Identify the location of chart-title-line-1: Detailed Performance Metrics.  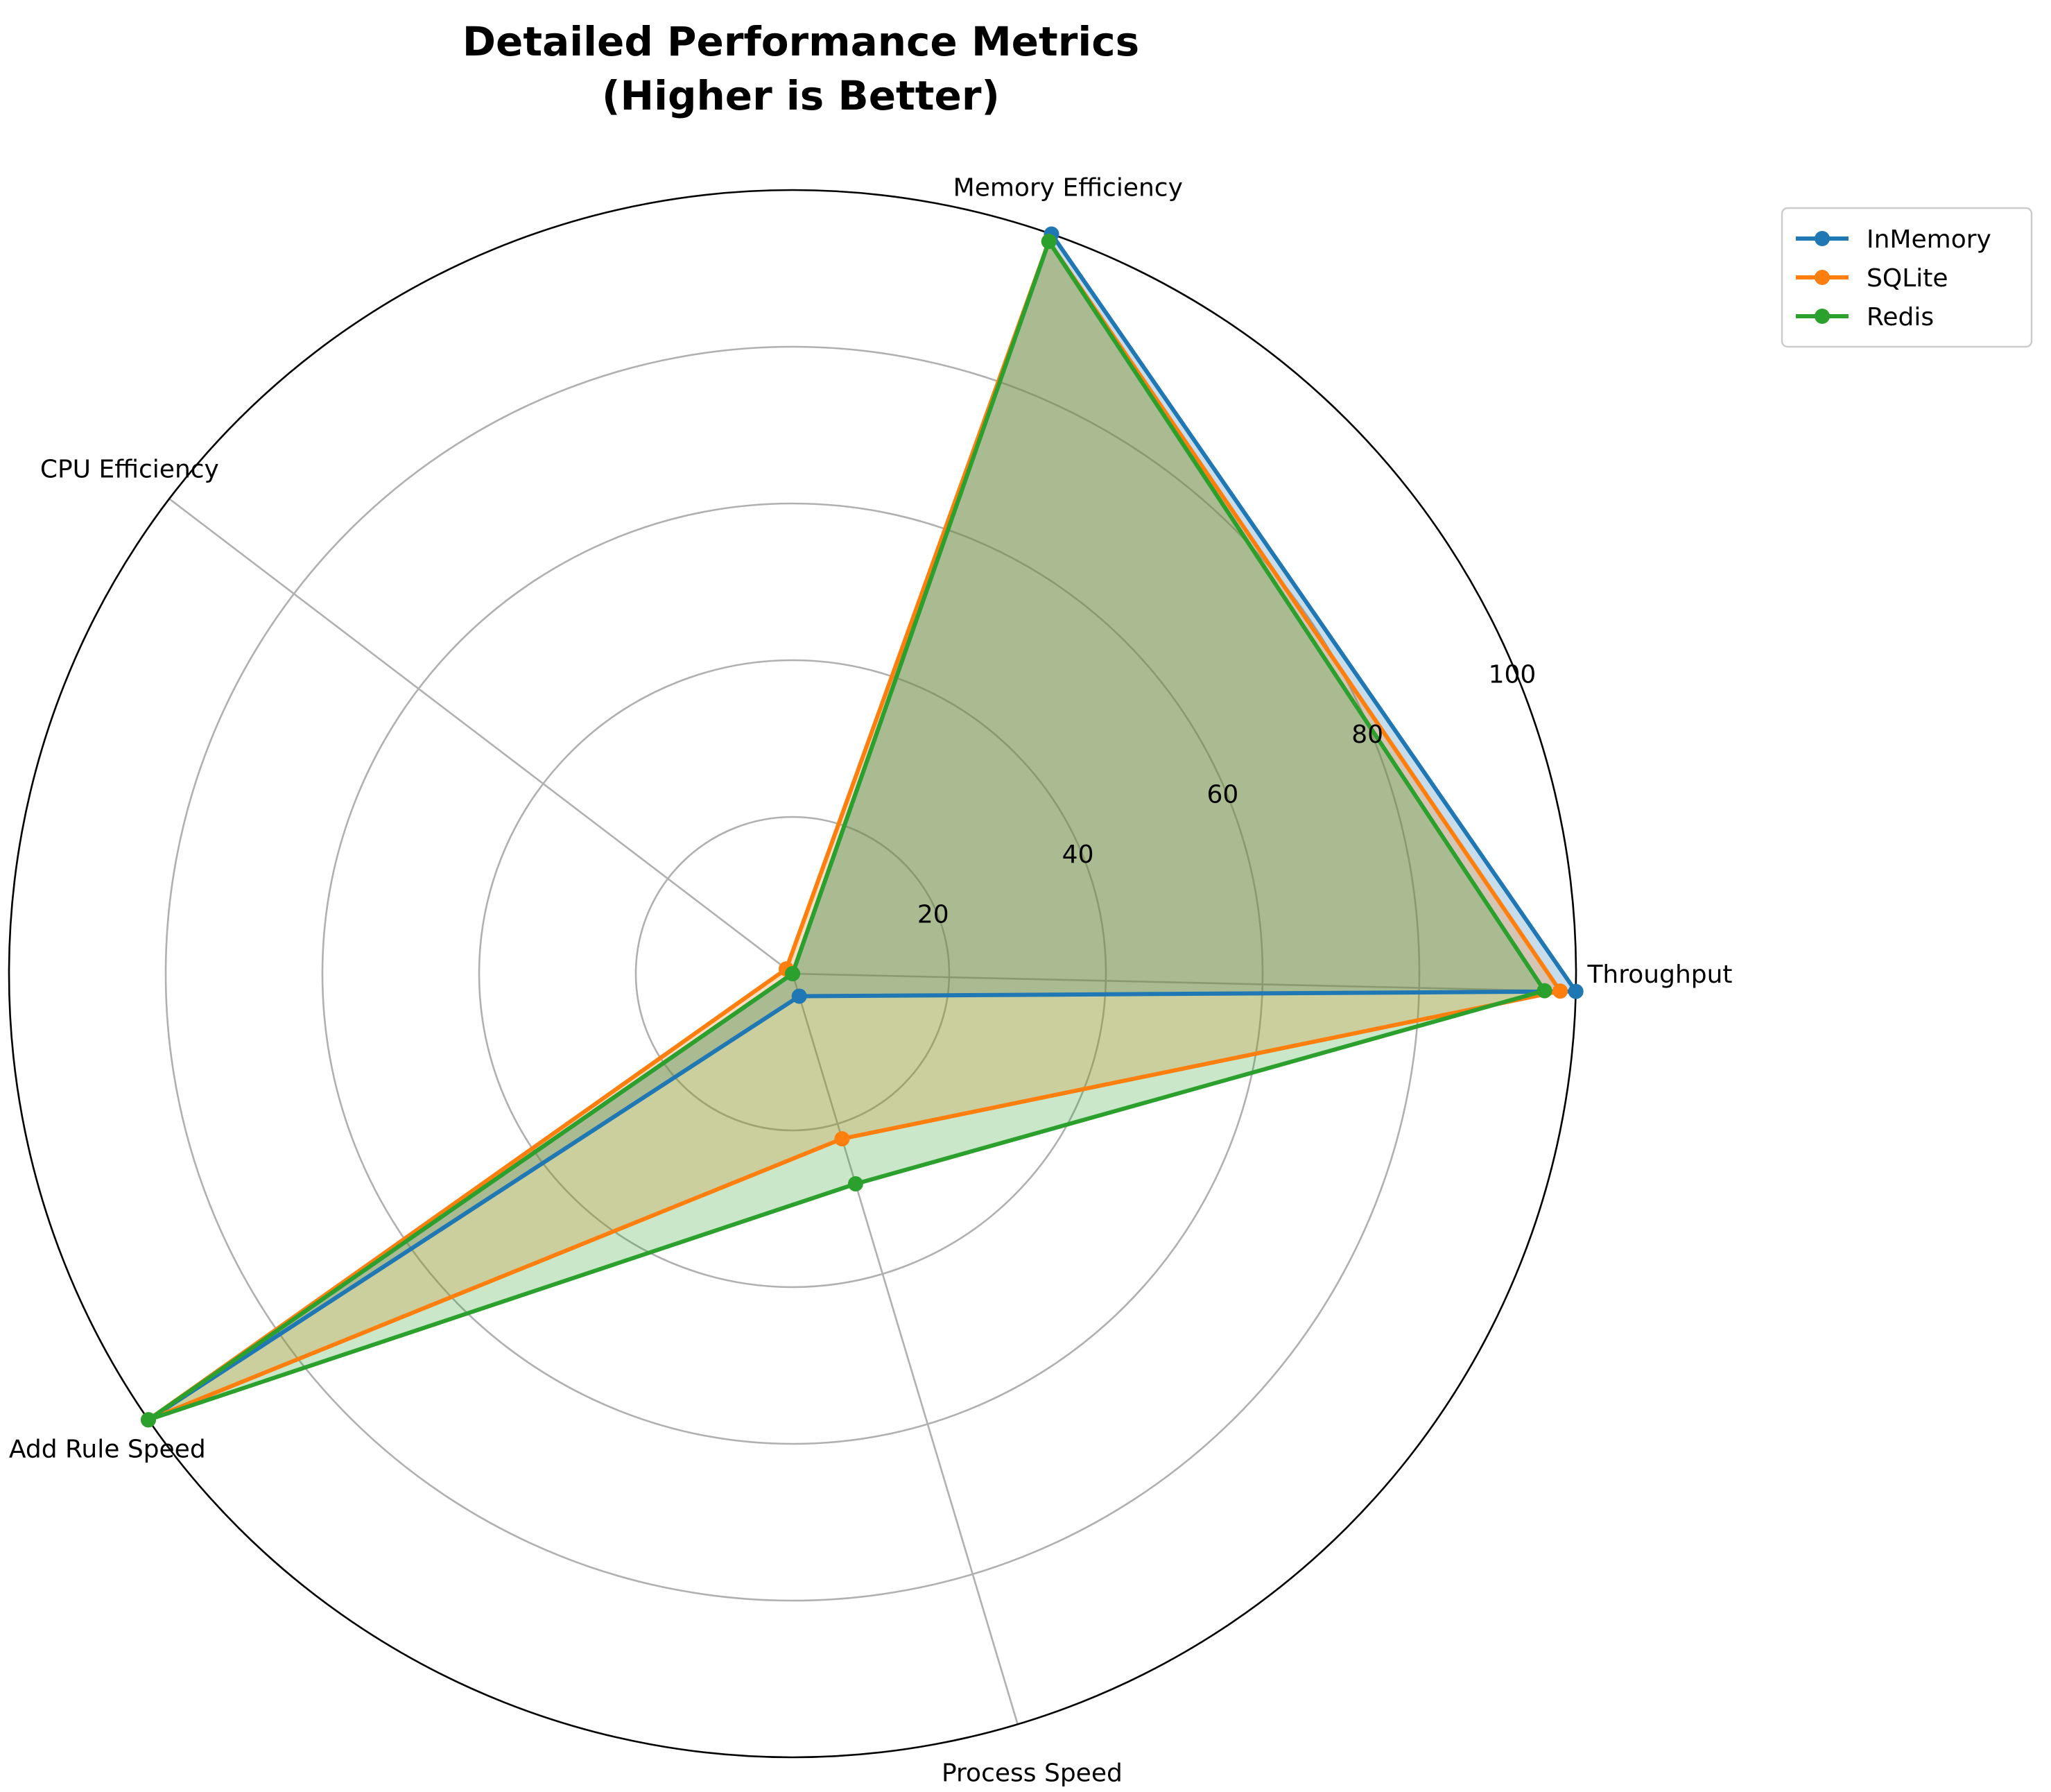
(800, 42).